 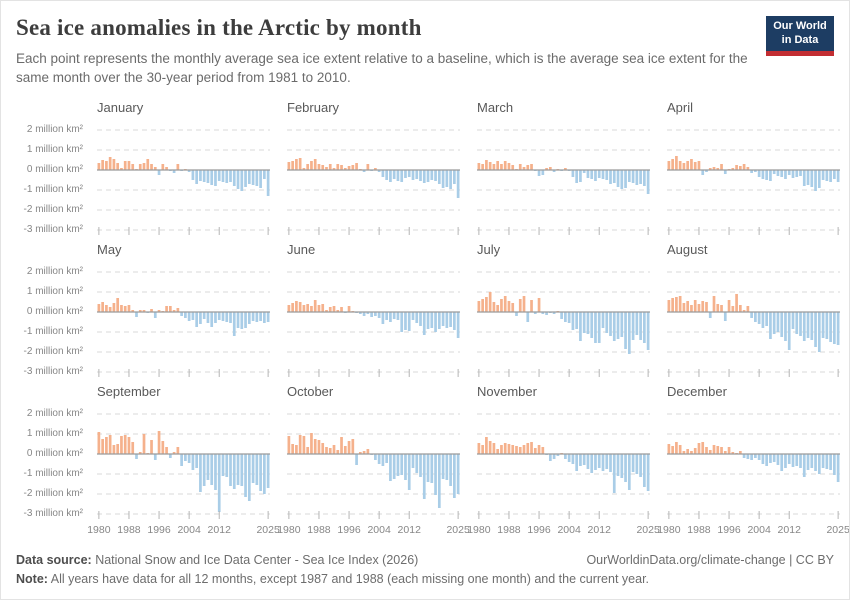 What do you see at coordinates (684, 307) in the screenshot?
I see `bar-august-1984` at bounding box center [684, 307].